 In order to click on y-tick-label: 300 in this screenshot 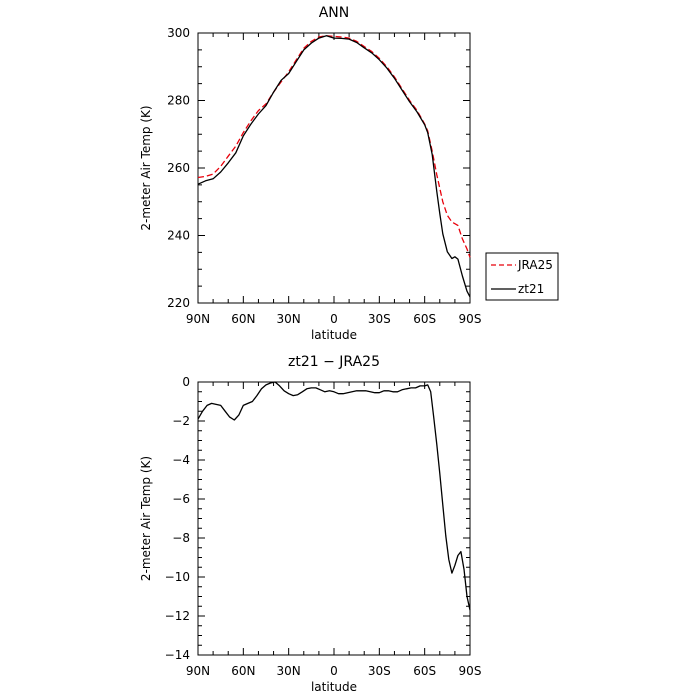, I will do `click(178, 33)`.